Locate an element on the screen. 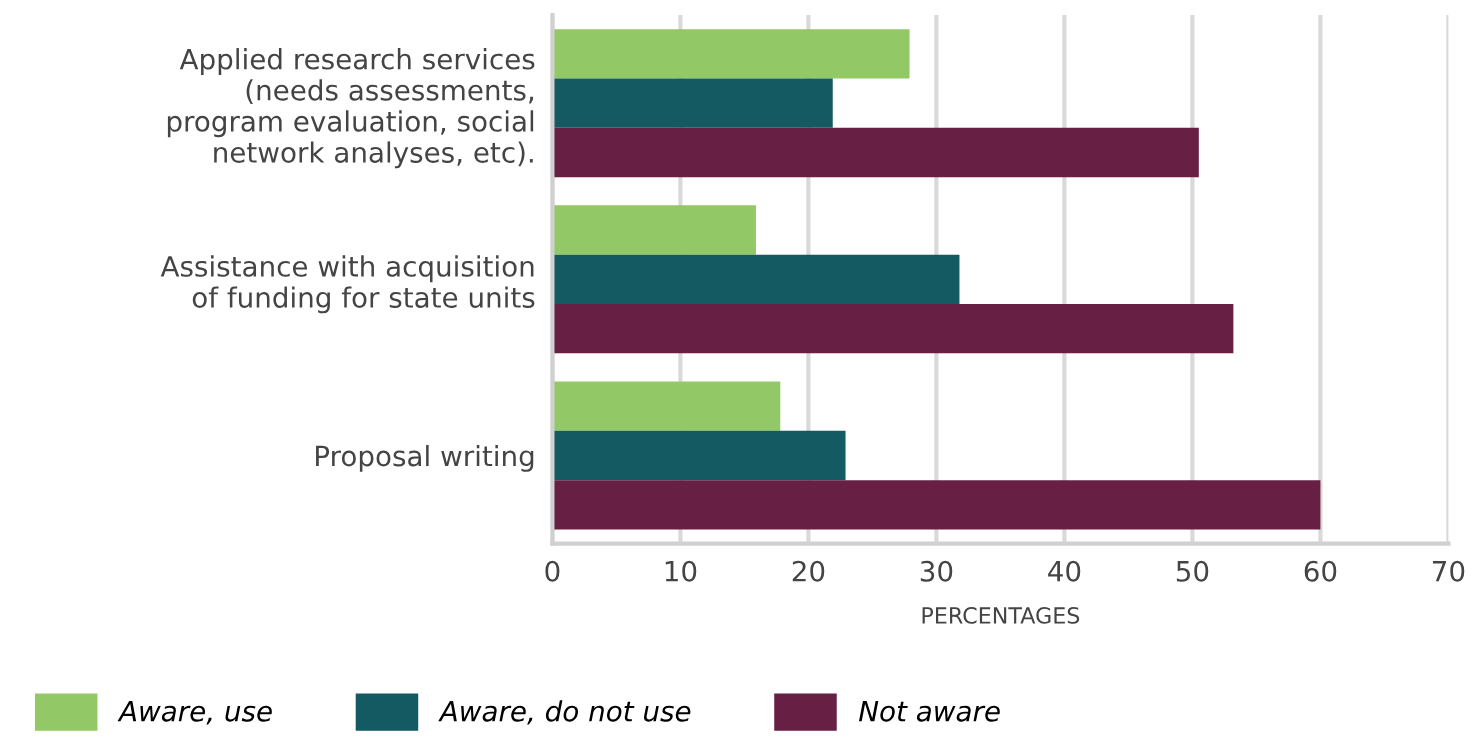 This screenshot has height=755, width=1481. legend-label: Aware, do not use is located at coordinates (564, 712).